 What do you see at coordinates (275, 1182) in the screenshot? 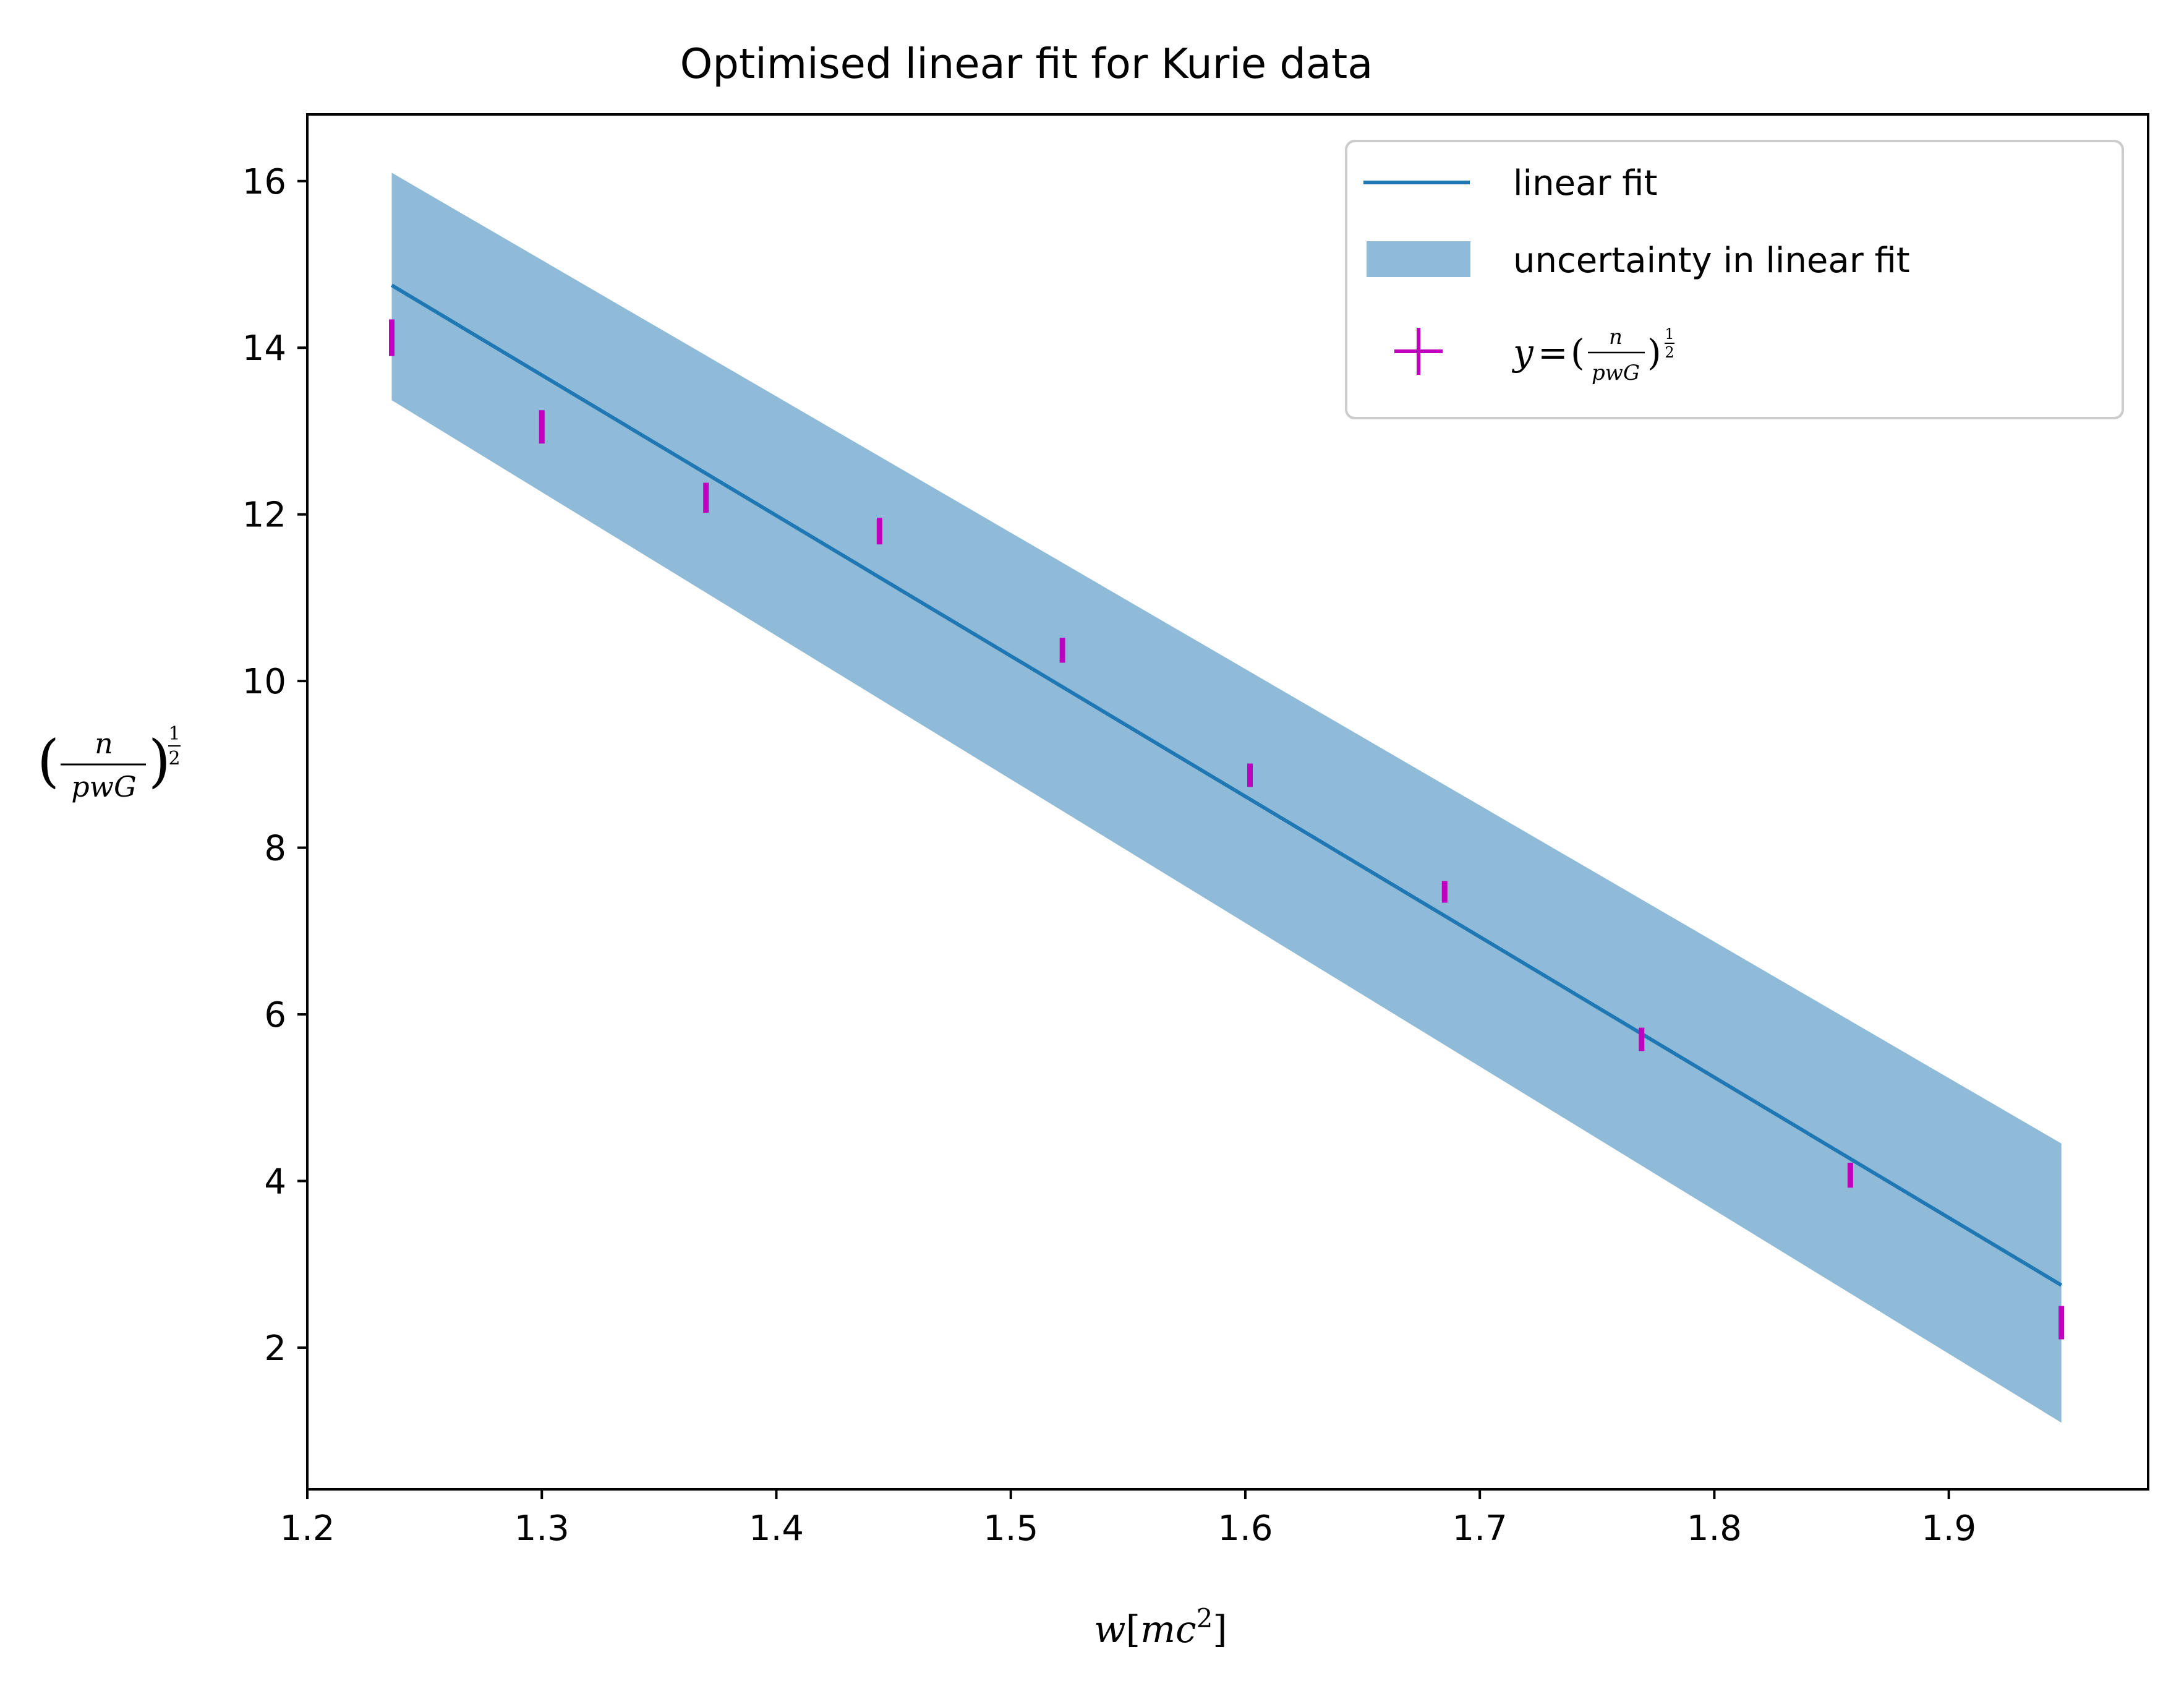
I see `y-tick-label: 4` at bounding box center [275, 1182].